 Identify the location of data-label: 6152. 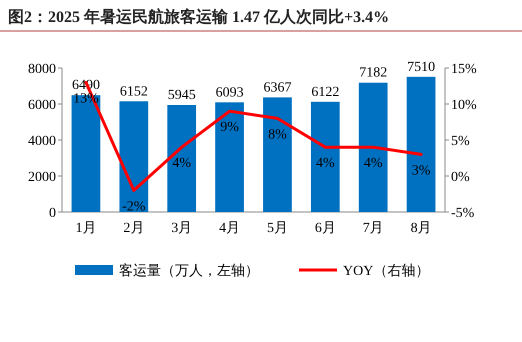
(134, 92).